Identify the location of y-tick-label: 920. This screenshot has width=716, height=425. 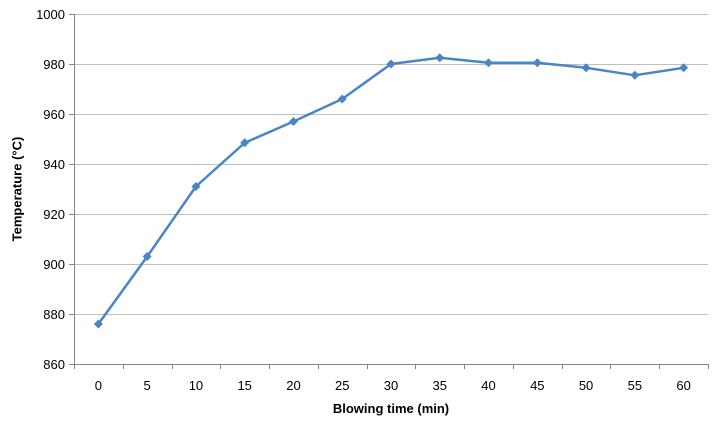
(54, 214).